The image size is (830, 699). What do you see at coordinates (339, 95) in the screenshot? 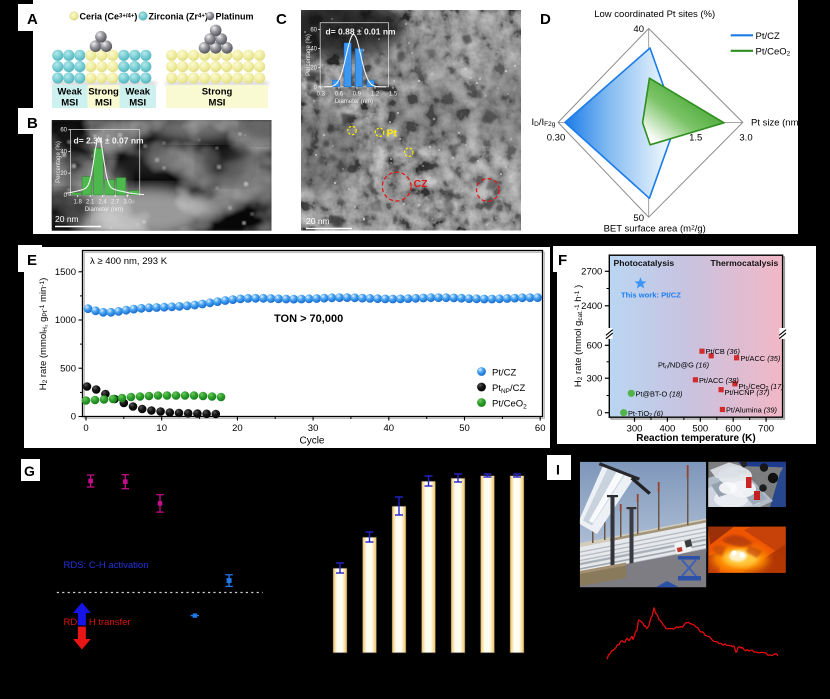
I see `svg-text: 0.6` at bounding box center [339, 95].